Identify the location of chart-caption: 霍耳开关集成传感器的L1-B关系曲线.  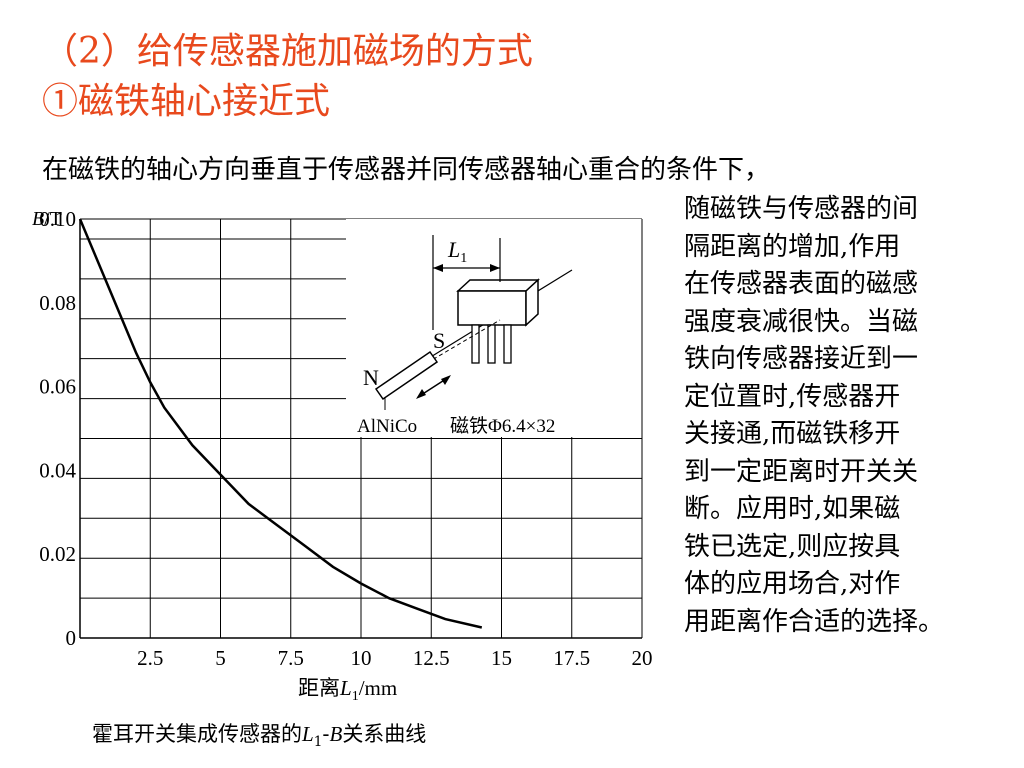
(259, 736).